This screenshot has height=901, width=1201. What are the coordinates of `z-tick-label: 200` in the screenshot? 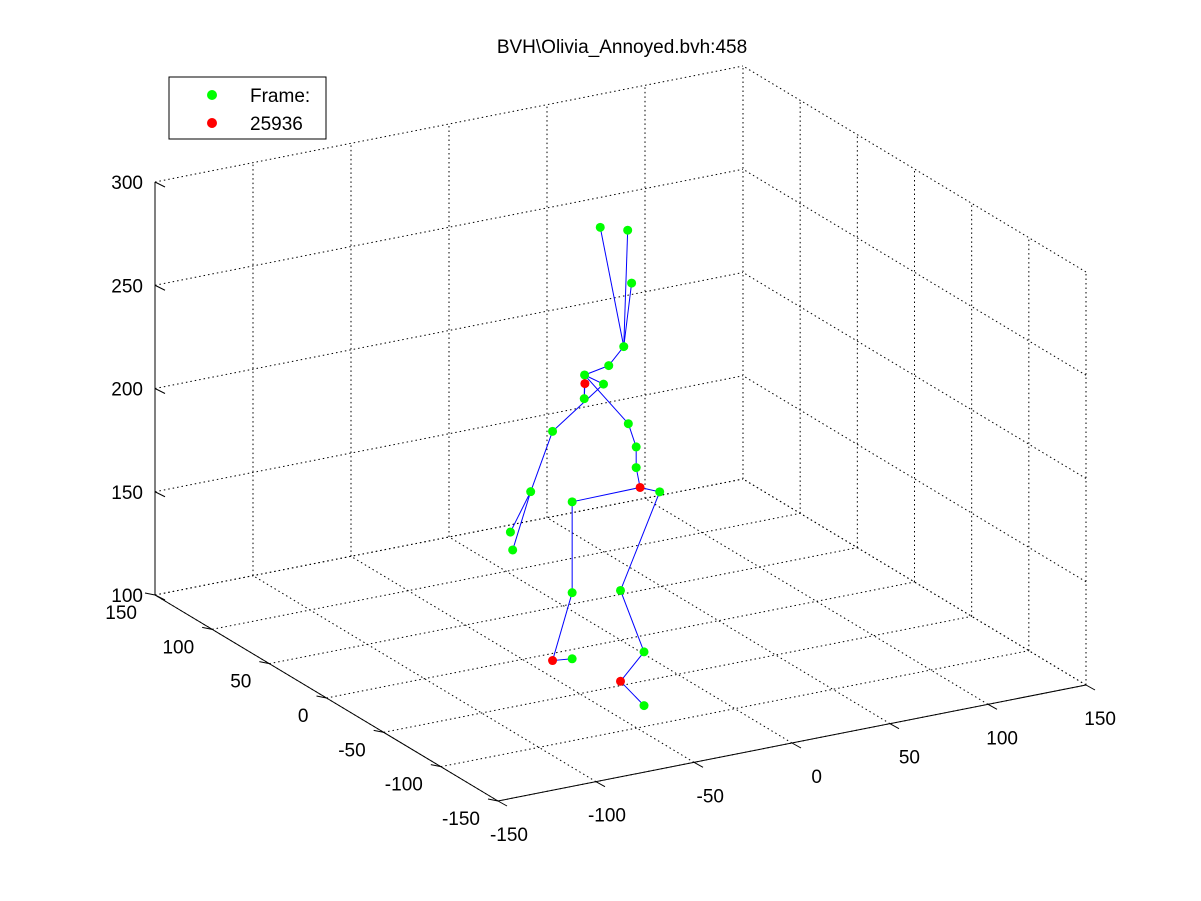 It's located at (127, 390).